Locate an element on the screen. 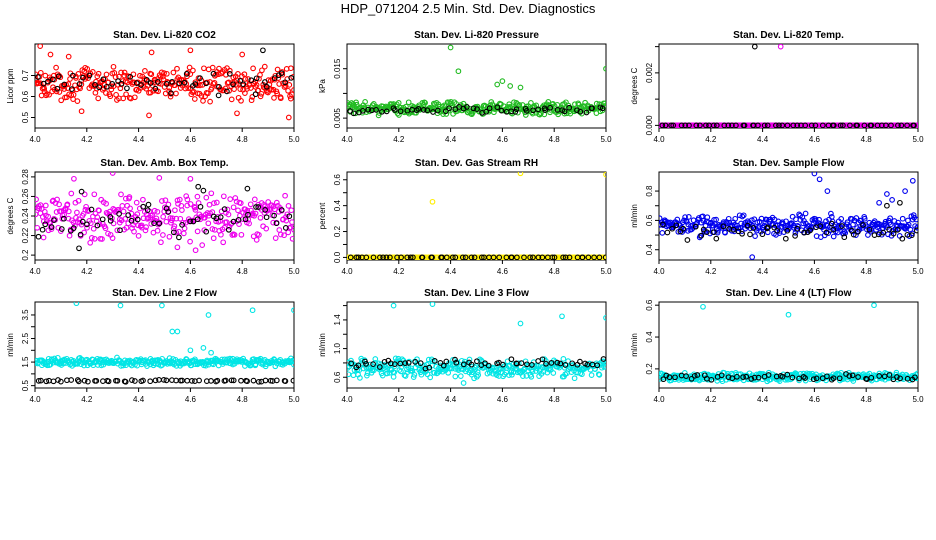 The image size is (936, 540). plot-frame is located at coordinates (476, 86).